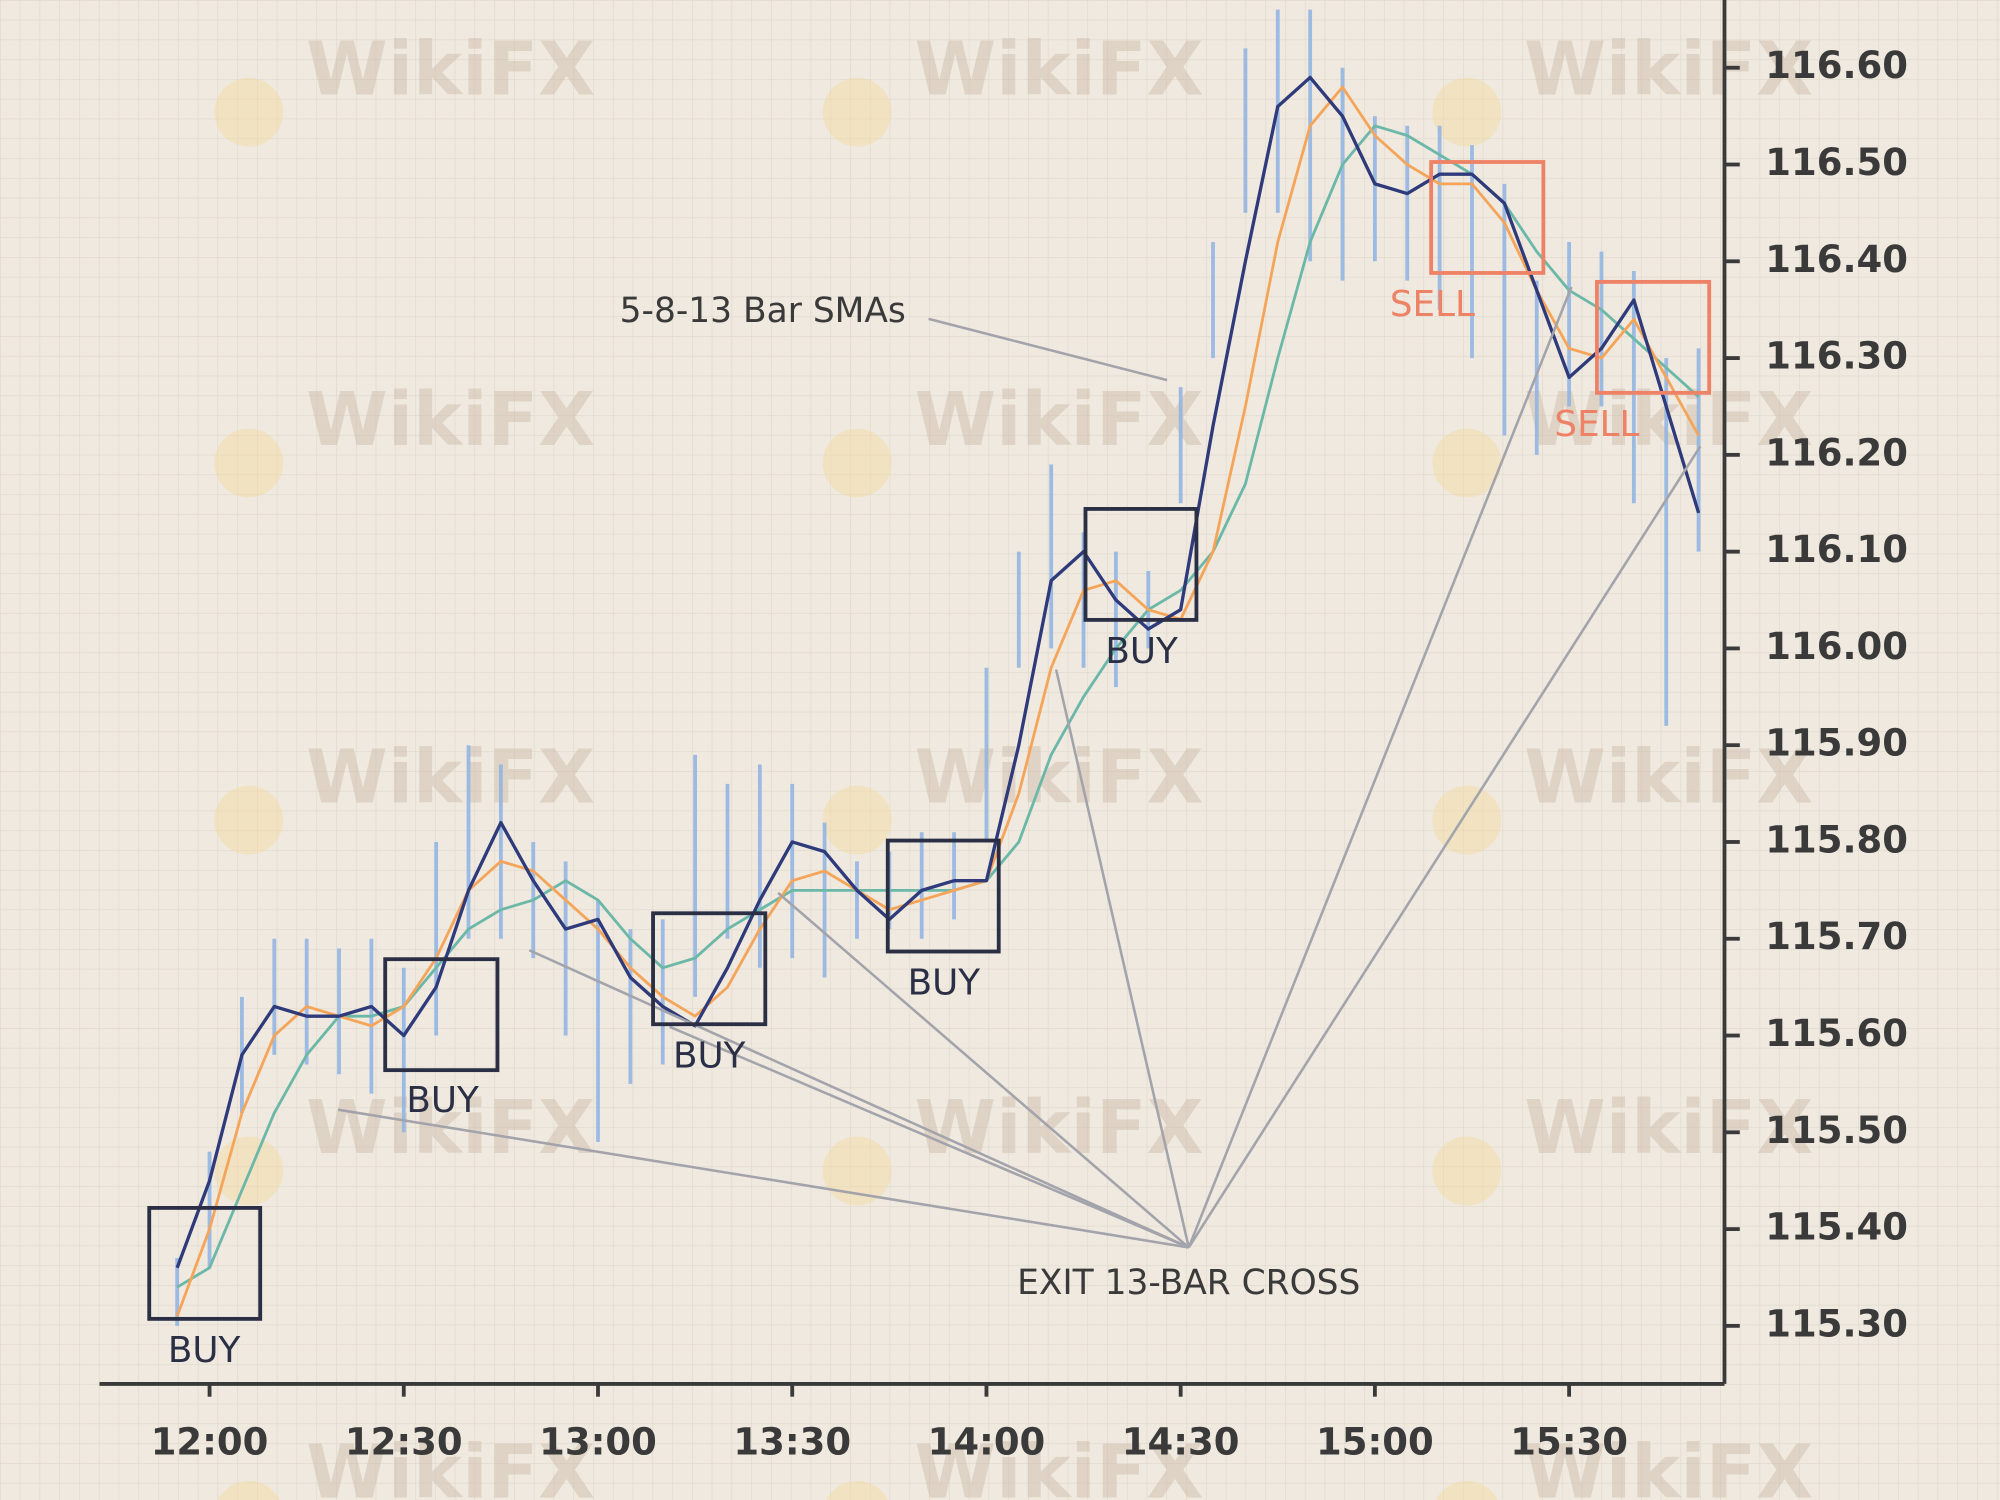 This screenshot has height=1500, width=2000. Describe the element at coordinates (1836, 162) in the screenshot. I see `y-tick-label: 116.50` at that location.